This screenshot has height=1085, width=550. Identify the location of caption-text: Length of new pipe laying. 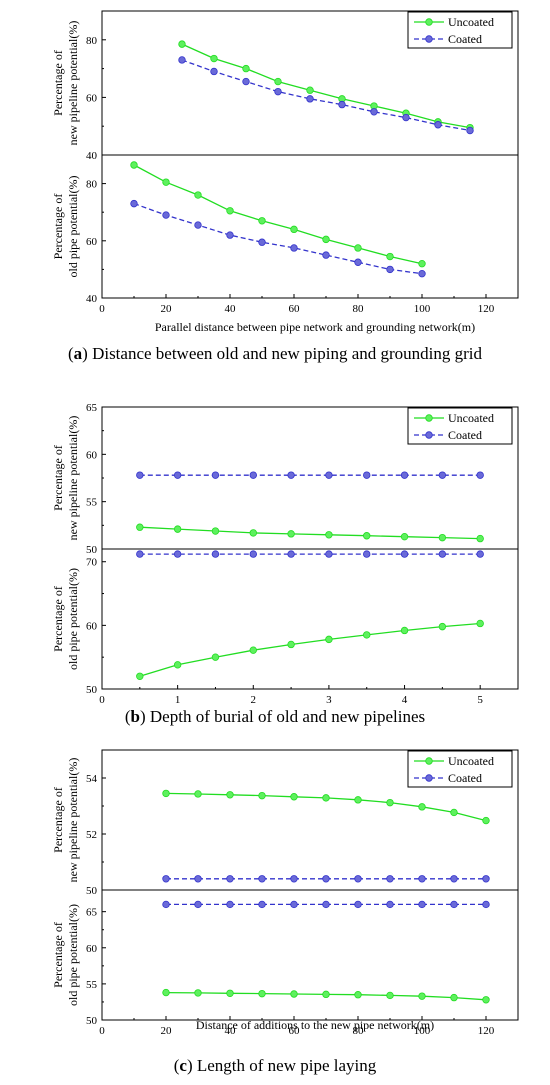
(285, 1065).